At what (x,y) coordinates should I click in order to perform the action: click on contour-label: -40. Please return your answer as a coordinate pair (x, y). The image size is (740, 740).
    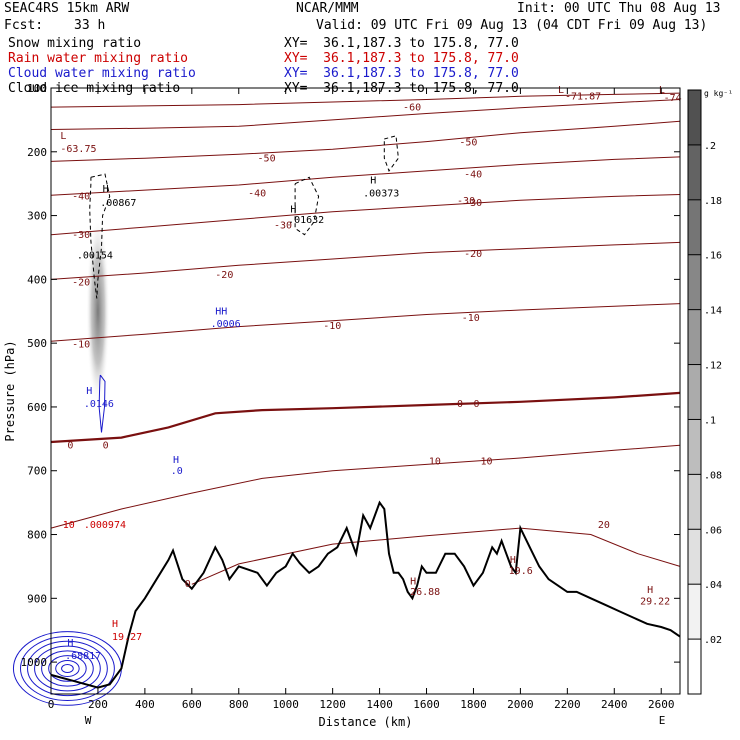
    Looking at the image, I should click on (473, 174).